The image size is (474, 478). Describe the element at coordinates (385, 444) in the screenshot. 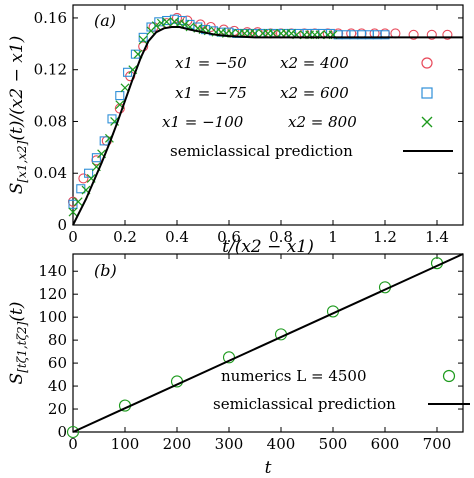

I see `panel-b-xtick-label: 600` at that location.